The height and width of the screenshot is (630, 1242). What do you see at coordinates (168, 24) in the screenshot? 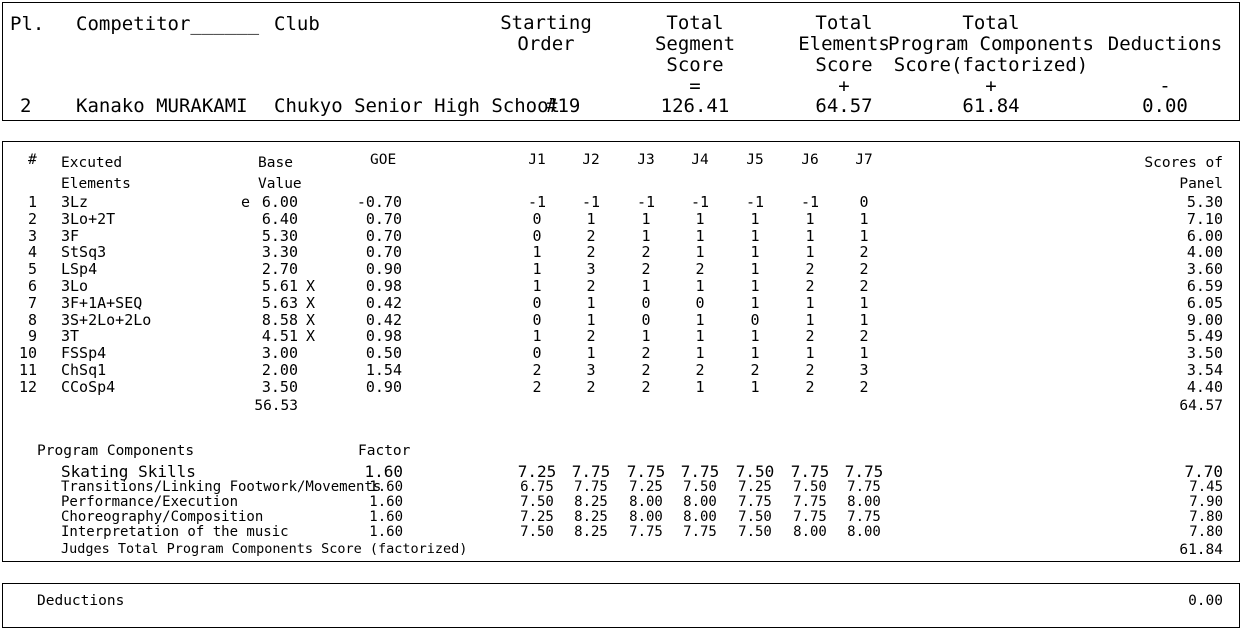
I see `competitor-label: Competitor______` at bounding box center [168, 24].